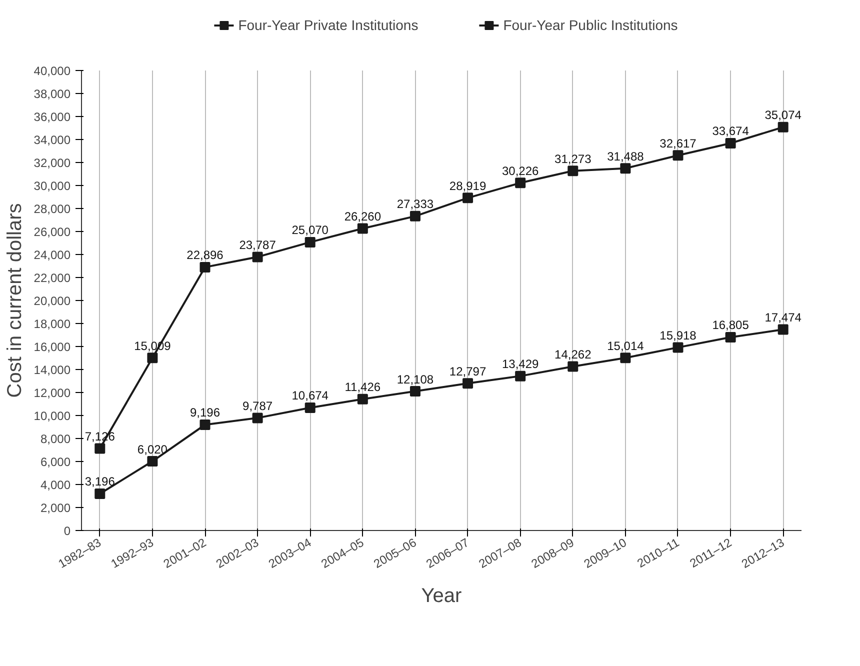  What do you see at coordinates (15, 300) in the screenshot?
I see `y-axis-title: Cost in current dollars` at bounding box center [15, 300].